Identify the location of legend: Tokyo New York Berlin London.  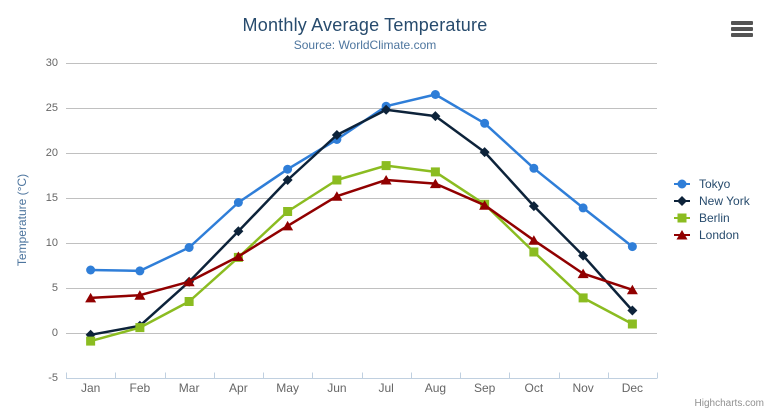
(712, 209).